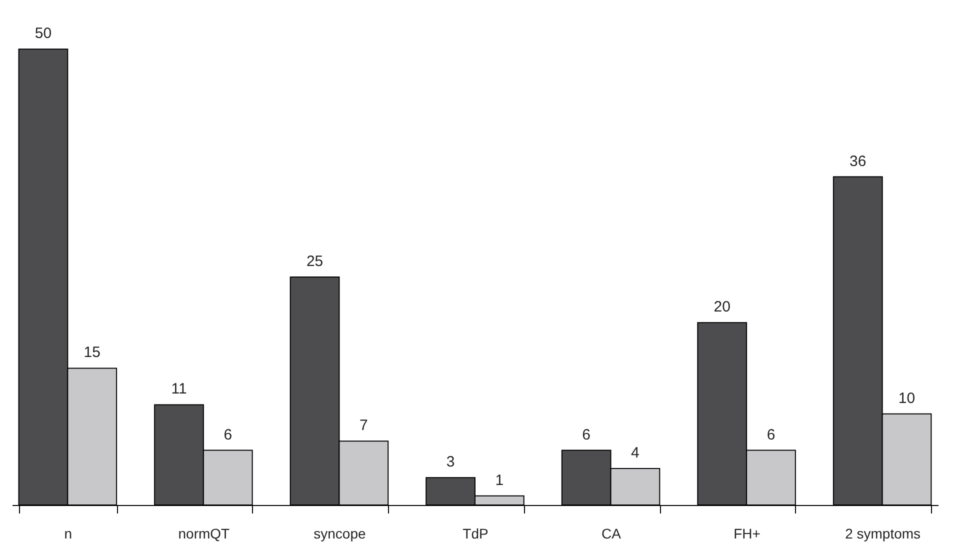 The image size is (953, 560). What do you see at coordinates (43, 33) in the screenshot?
I see `data-label: 50` at bounding box center [43, 33].